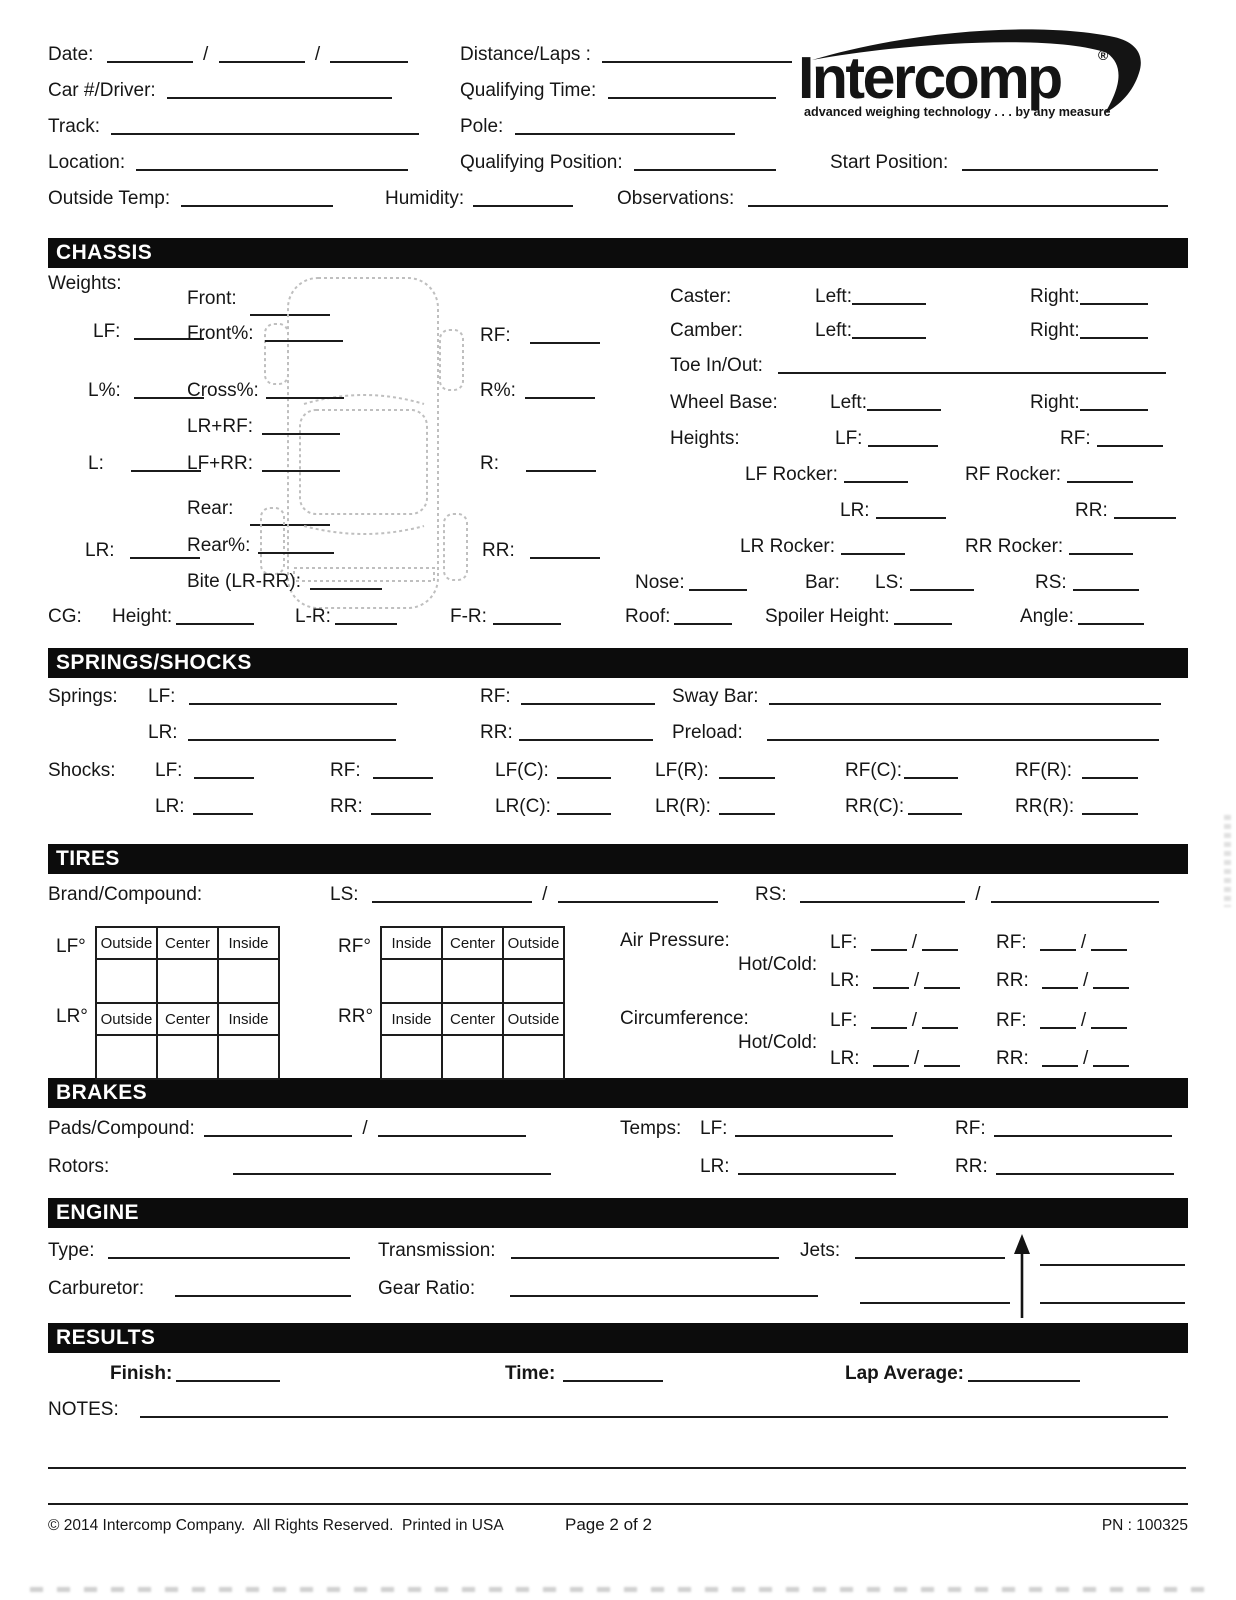  Describe the element at coordinates (427, 1288) in the screenshot. I see `gear-ratio-label: Gear Ratio:` at that location.